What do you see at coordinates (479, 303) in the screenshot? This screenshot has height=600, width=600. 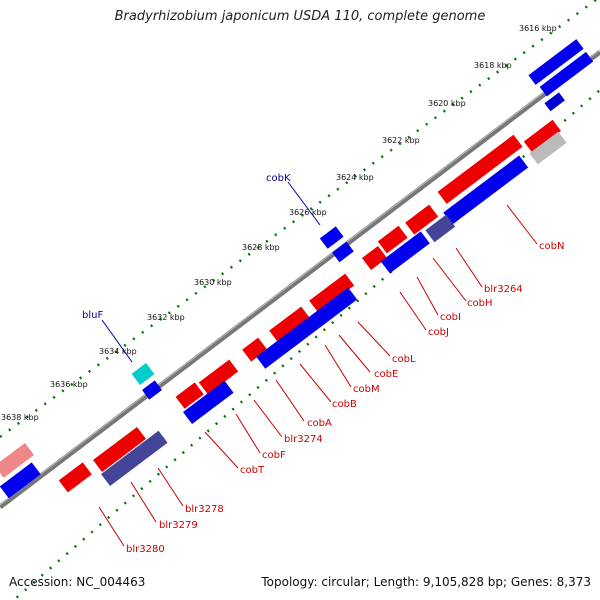 I see `gene-label-cobH: cobH` at bounding box center [479, 303].